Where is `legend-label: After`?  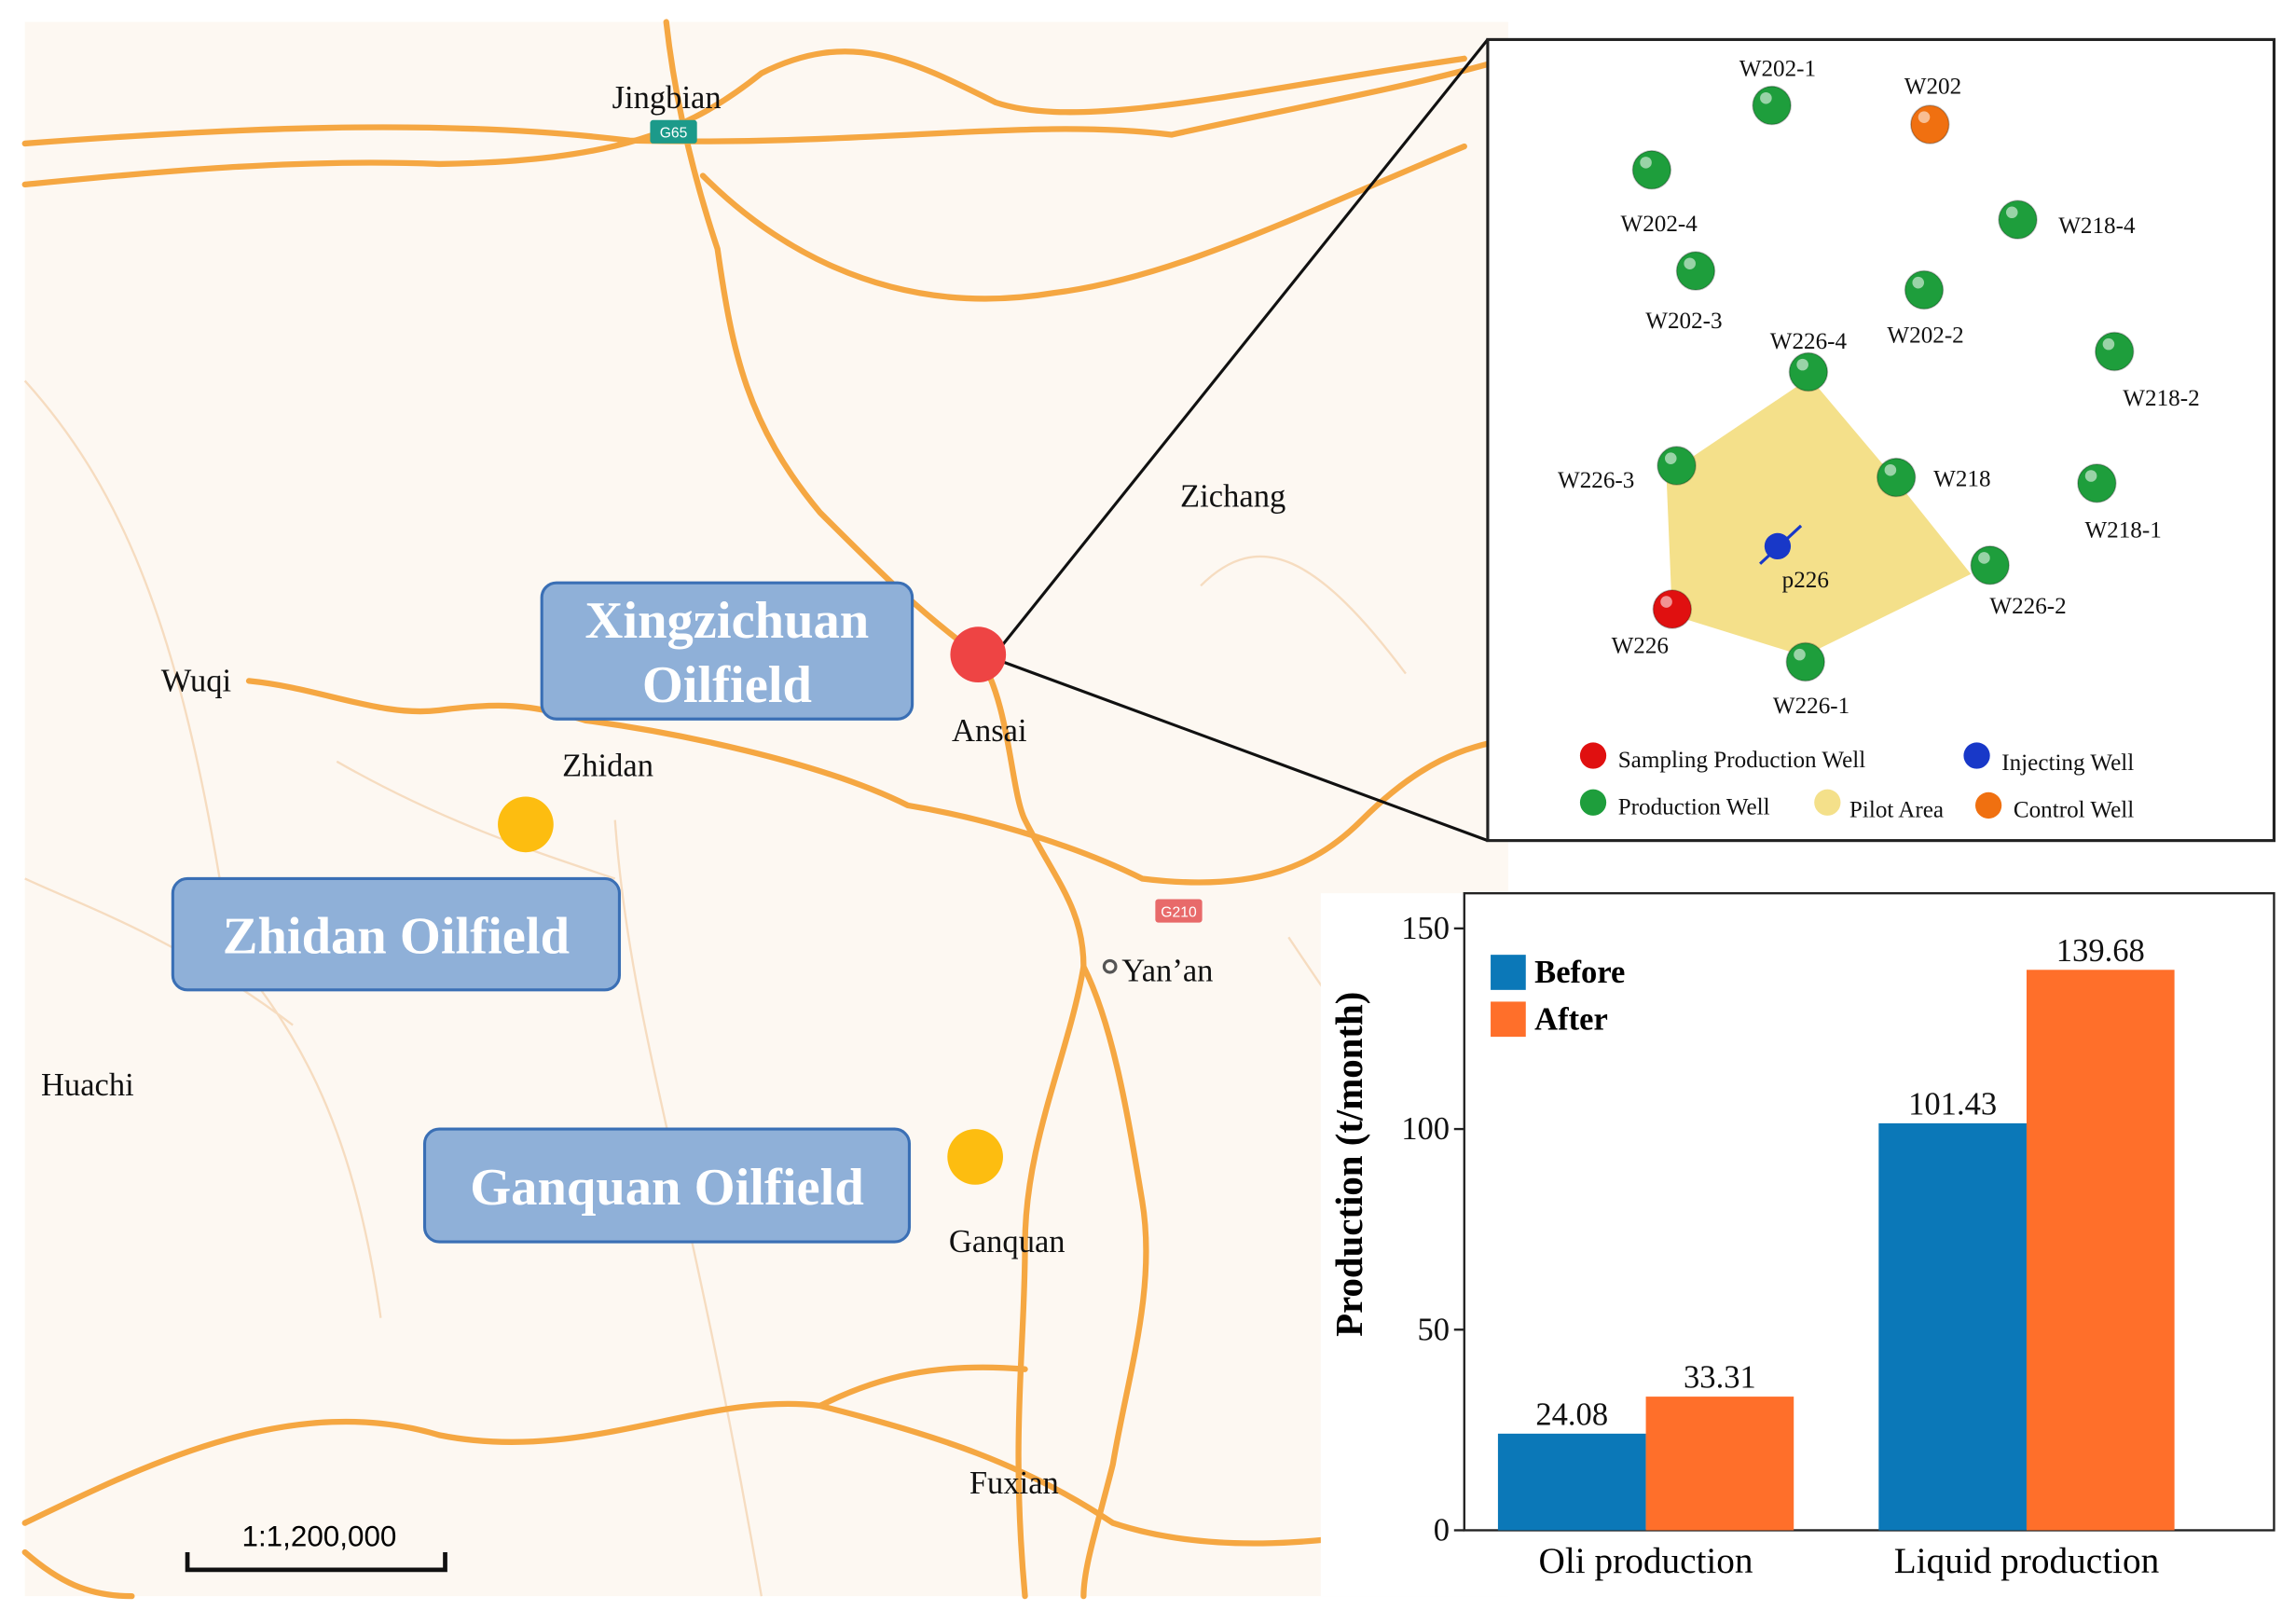
legend-label: After is located at coordinates (1571, 1019).